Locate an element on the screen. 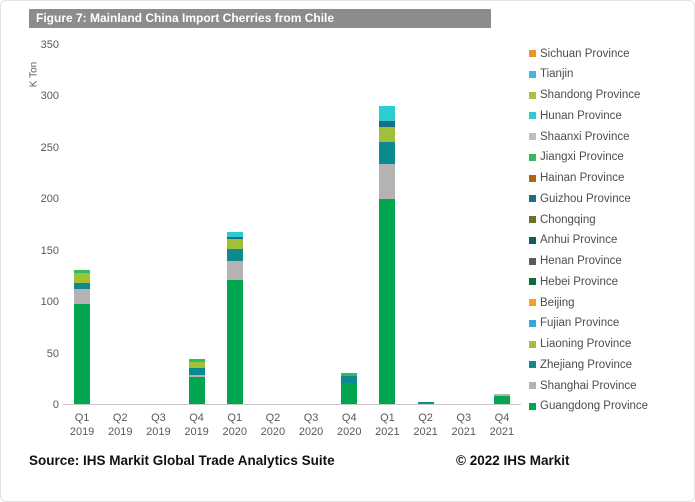 This screenshot has width=695, height=502. legend-label: Fujian Province is located at coordinates (580, 323).